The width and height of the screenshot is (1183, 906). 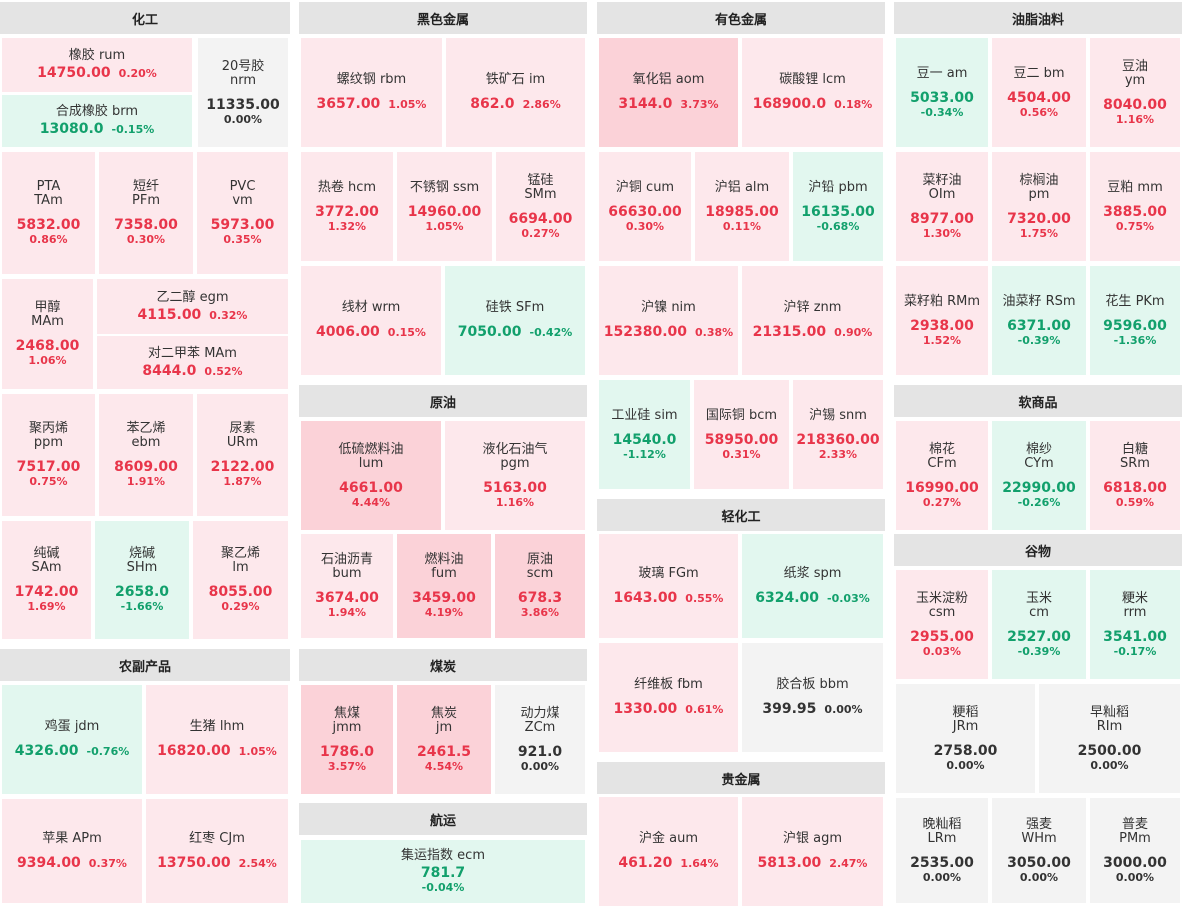 What do you see at coordinates (1135, 624) in the screenshot?
I see `contract-tile-rrm: 粳米 rrm 3541.00 -0.17%` at bounding box center [1135, 624].